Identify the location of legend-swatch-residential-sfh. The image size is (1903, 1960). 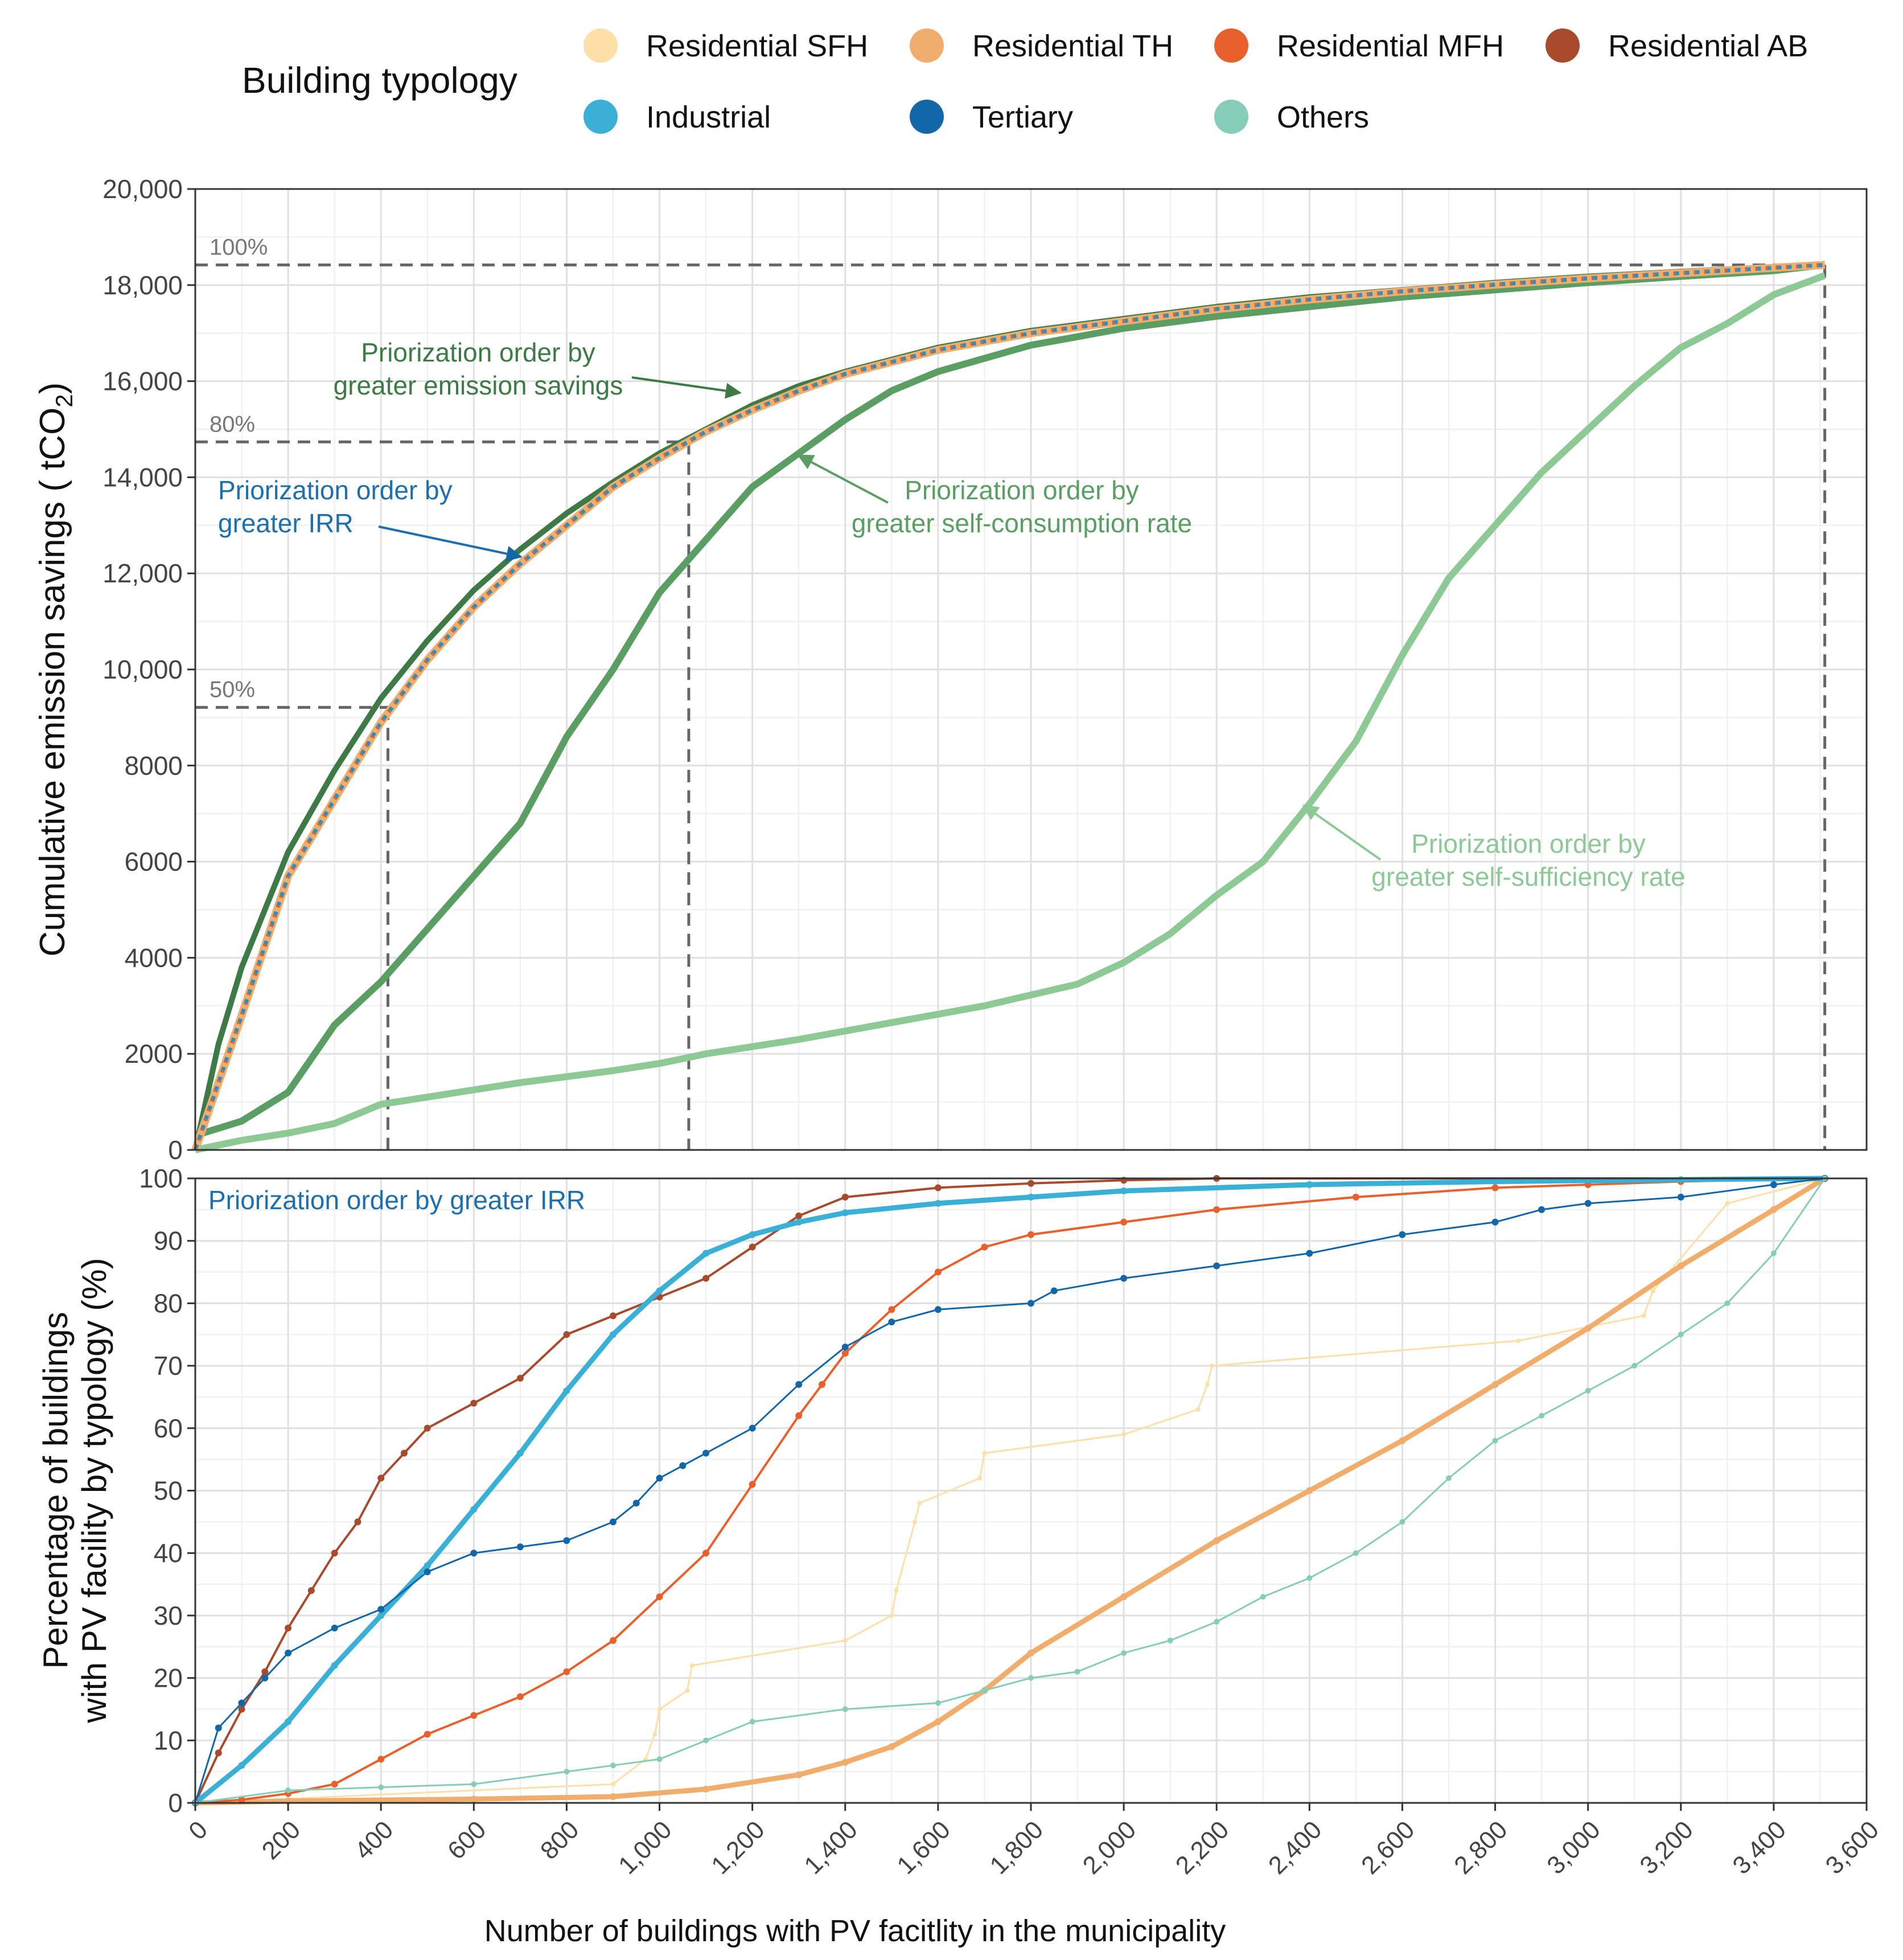
(600, 45).